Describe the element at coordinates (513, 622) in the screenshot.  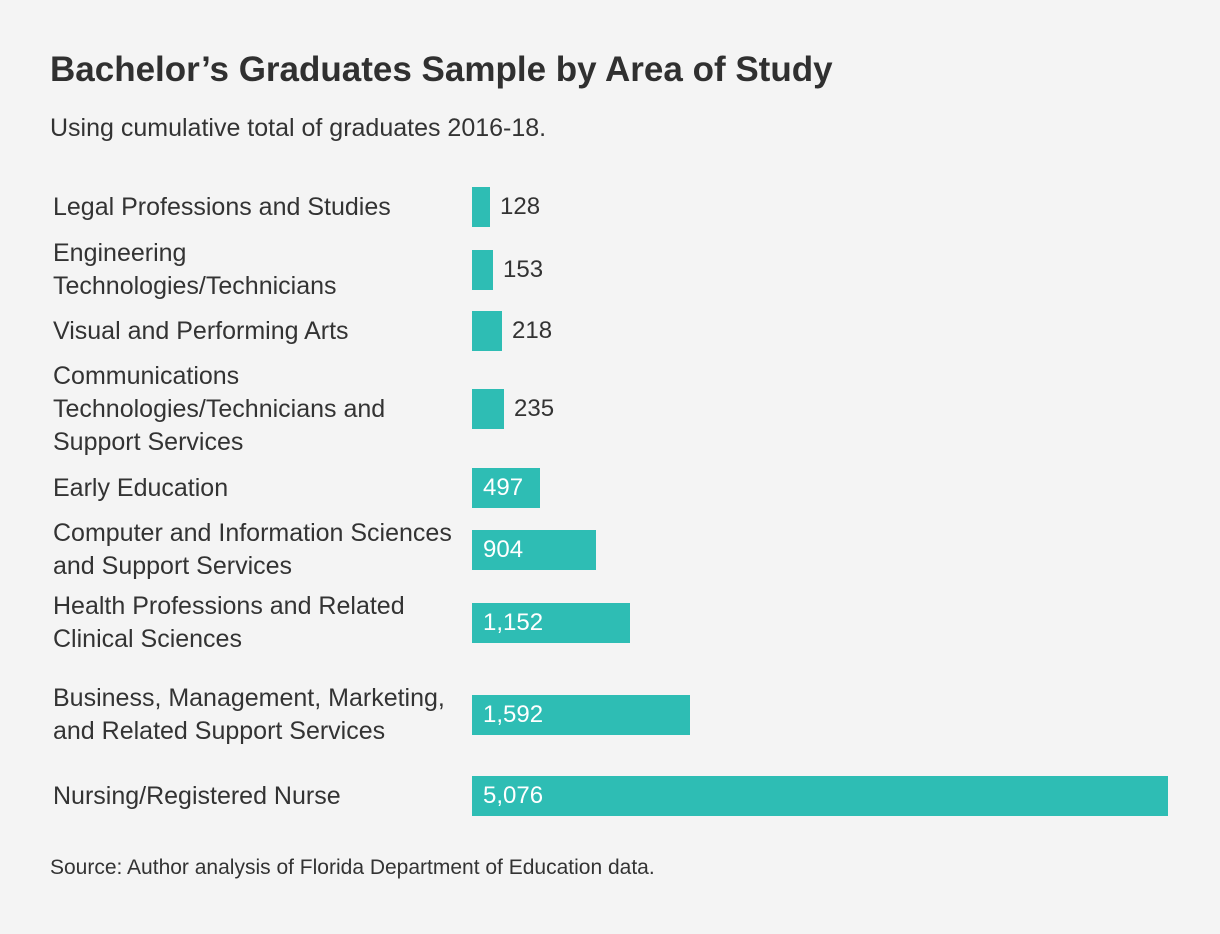
I see `bar-value-label: 1,152` at that location.